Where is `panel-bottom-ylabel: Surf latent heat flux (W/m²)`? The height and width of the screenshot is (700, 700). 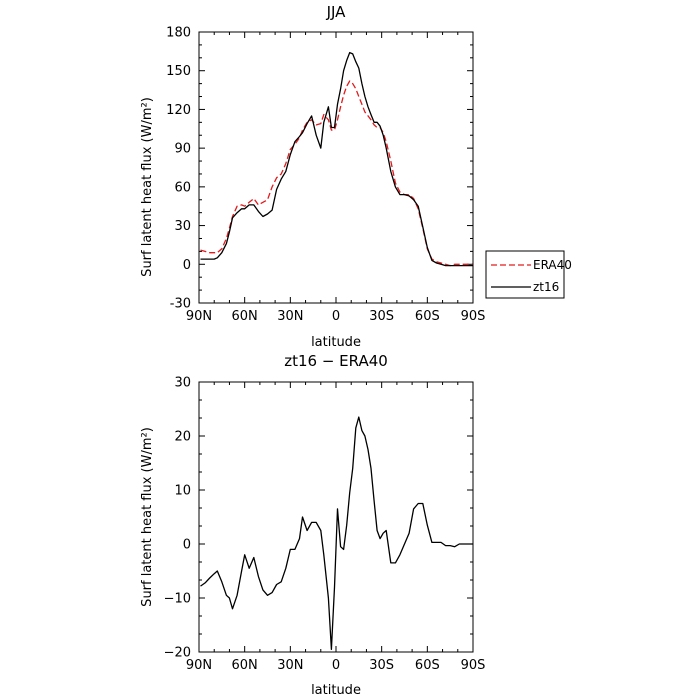
panel-bottom-ylabel: Surf latent heat flux (W/m²) is located at coordinates (147, 517).